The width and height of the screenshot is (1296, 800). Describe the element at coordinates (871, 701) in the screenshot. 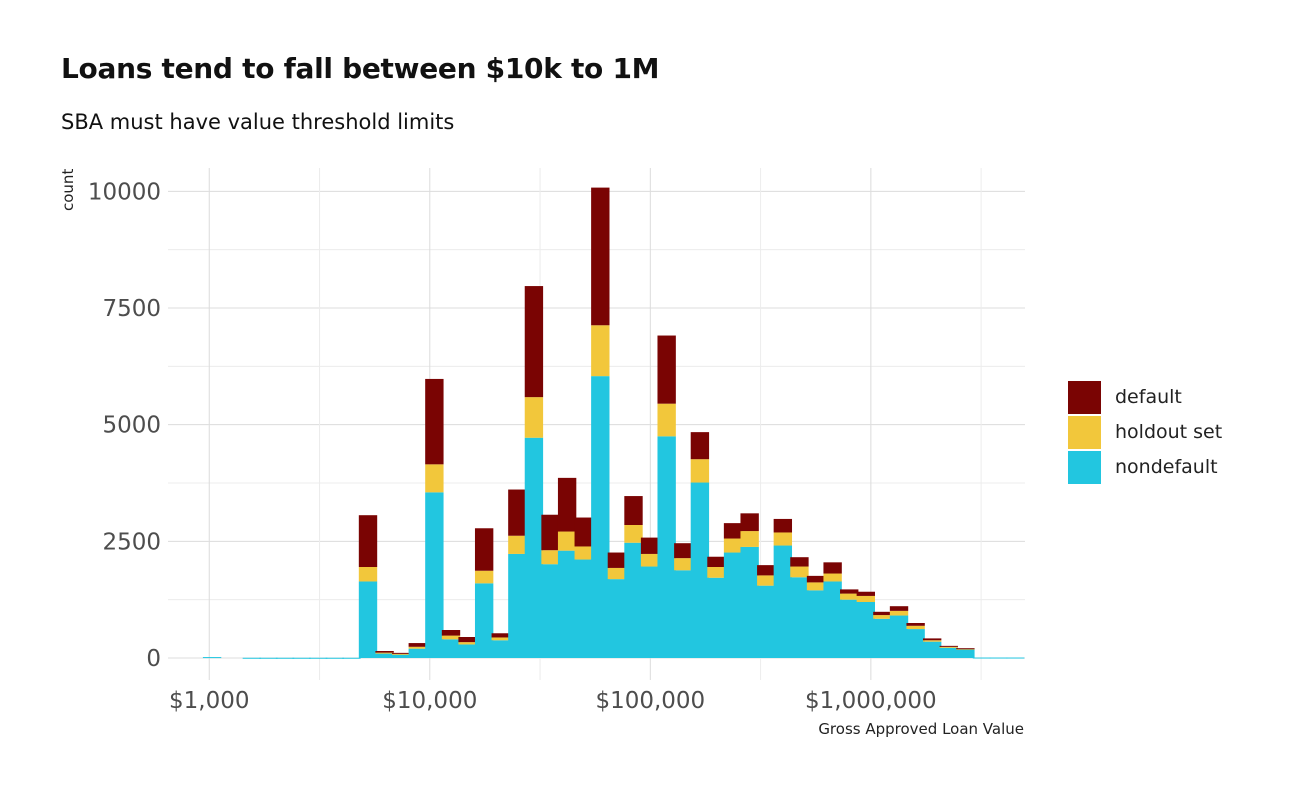

I see `x-tick-label: $1,000,000` at that location.